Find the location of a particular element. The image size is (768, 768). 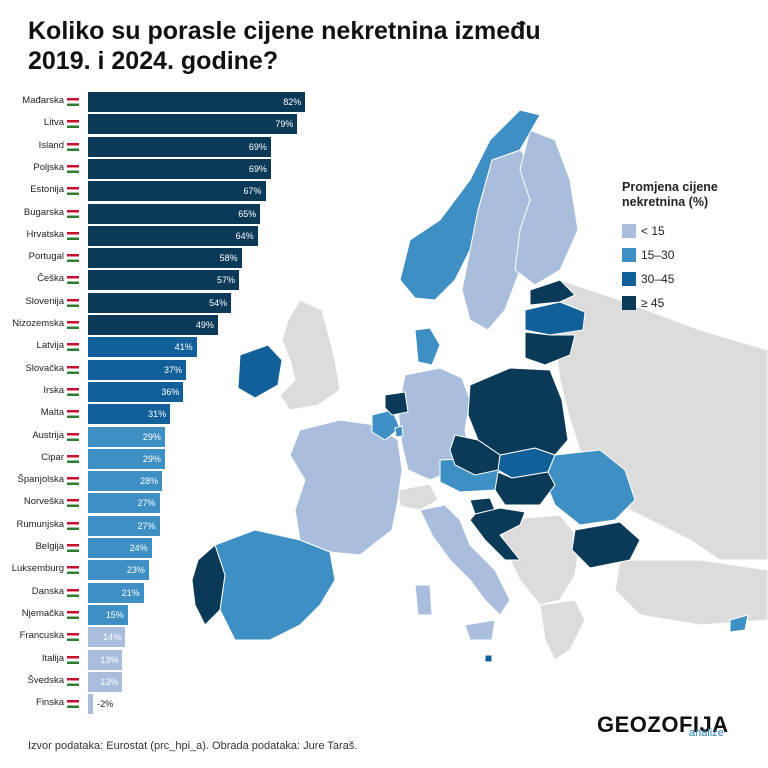

legend-label: 30–45 is located at coordinates (658, 279).